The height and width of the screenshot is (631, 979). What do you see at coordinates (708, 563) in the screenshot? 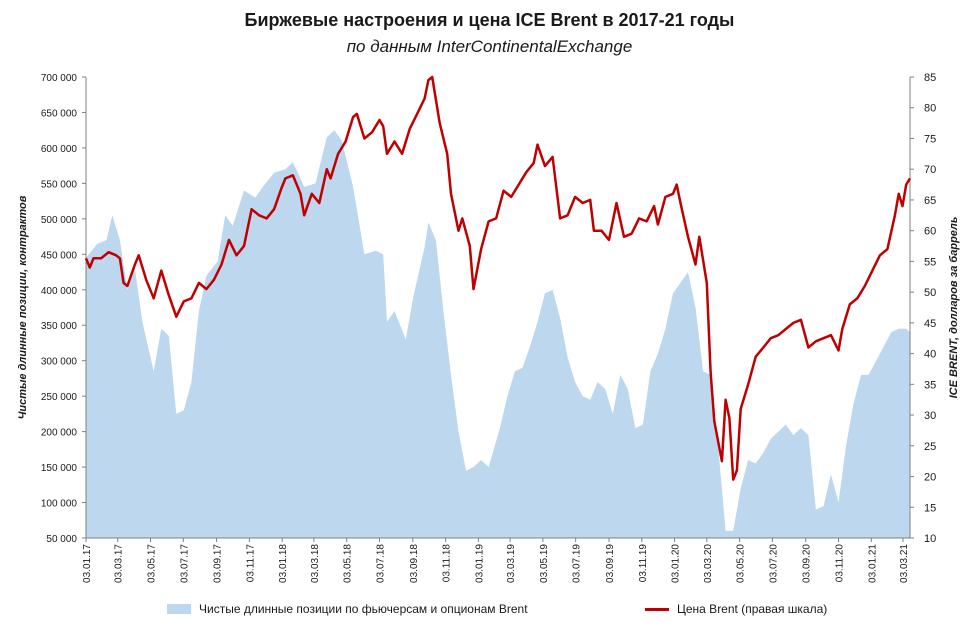
I see `x-tick-label: 03.03.20` at bounding box center [708, 563].